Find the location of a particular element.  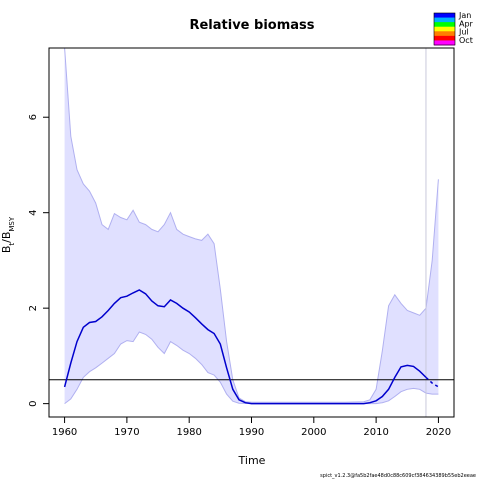

x-tick-label: 1970 is located at coordinates (126, 432).